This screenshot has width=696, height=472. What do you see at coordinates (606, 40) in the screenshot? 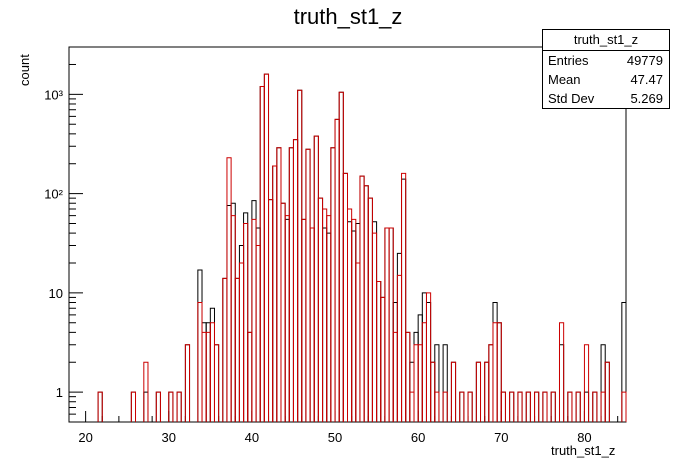
I see `stats-box-title: truth_st1_z` at bounding box center [606, 40].